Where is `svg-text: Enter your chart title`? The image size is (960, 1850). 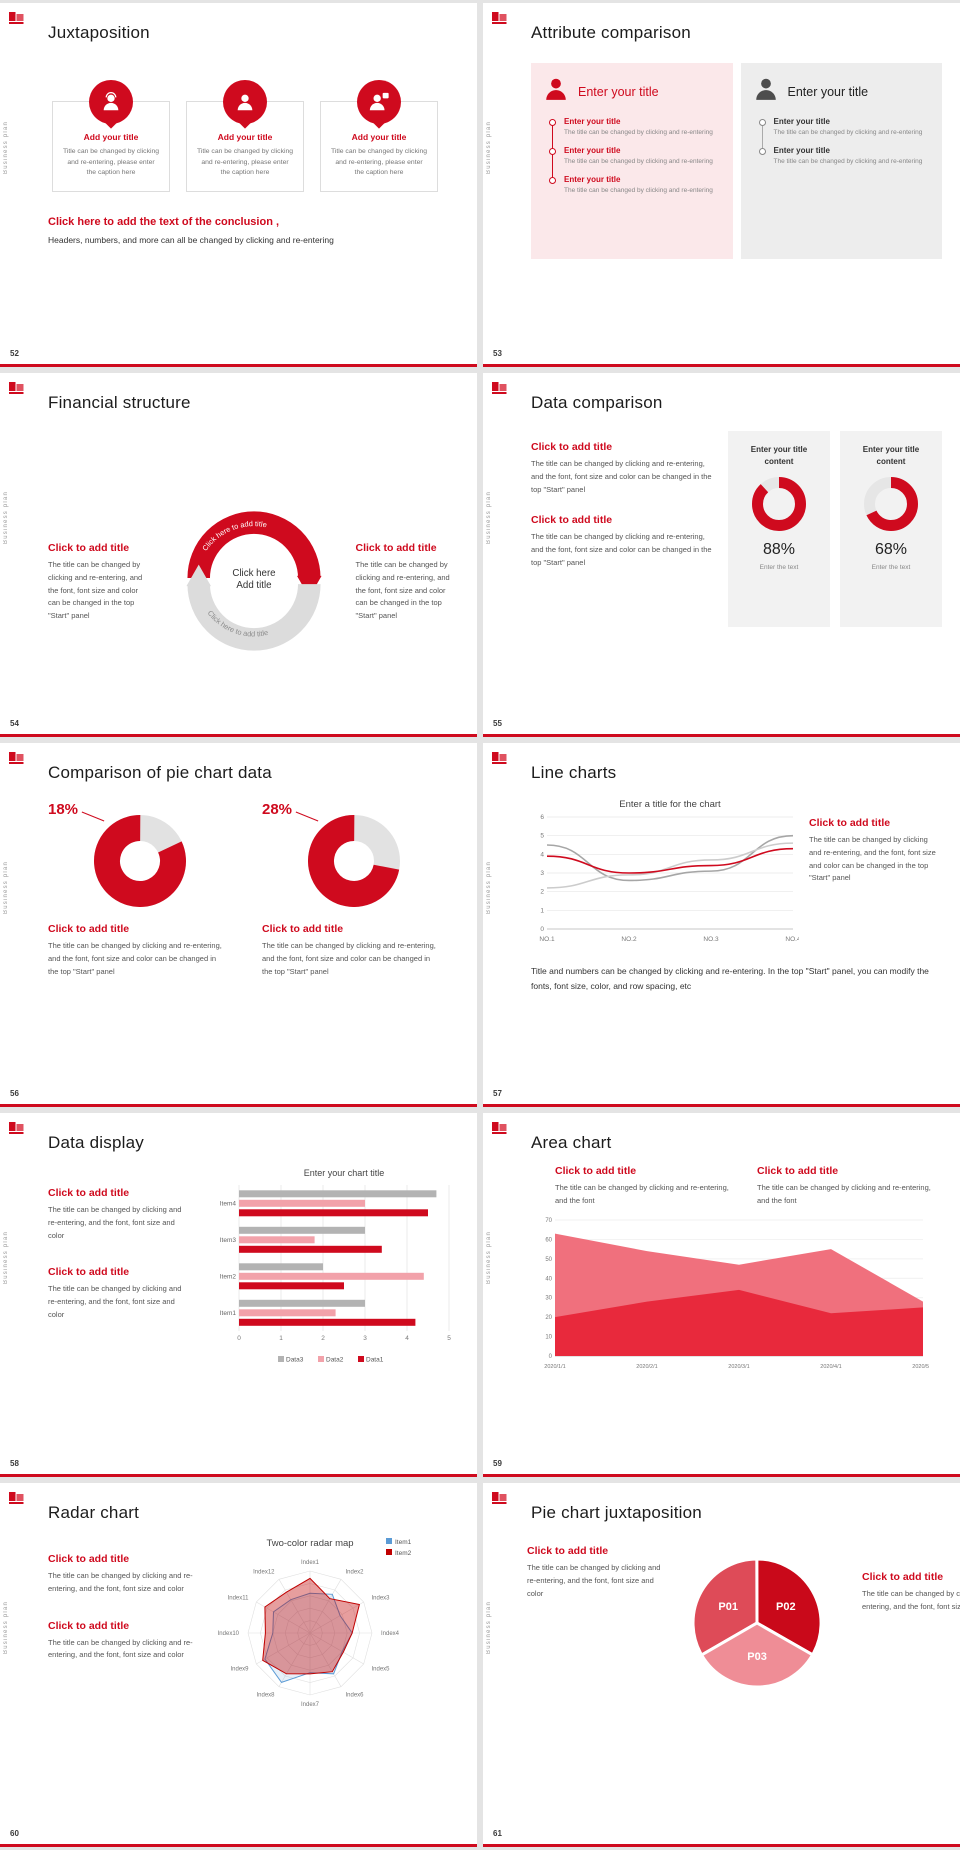 svg-text: Enter your chart title is located at coordinates (344, 1173).